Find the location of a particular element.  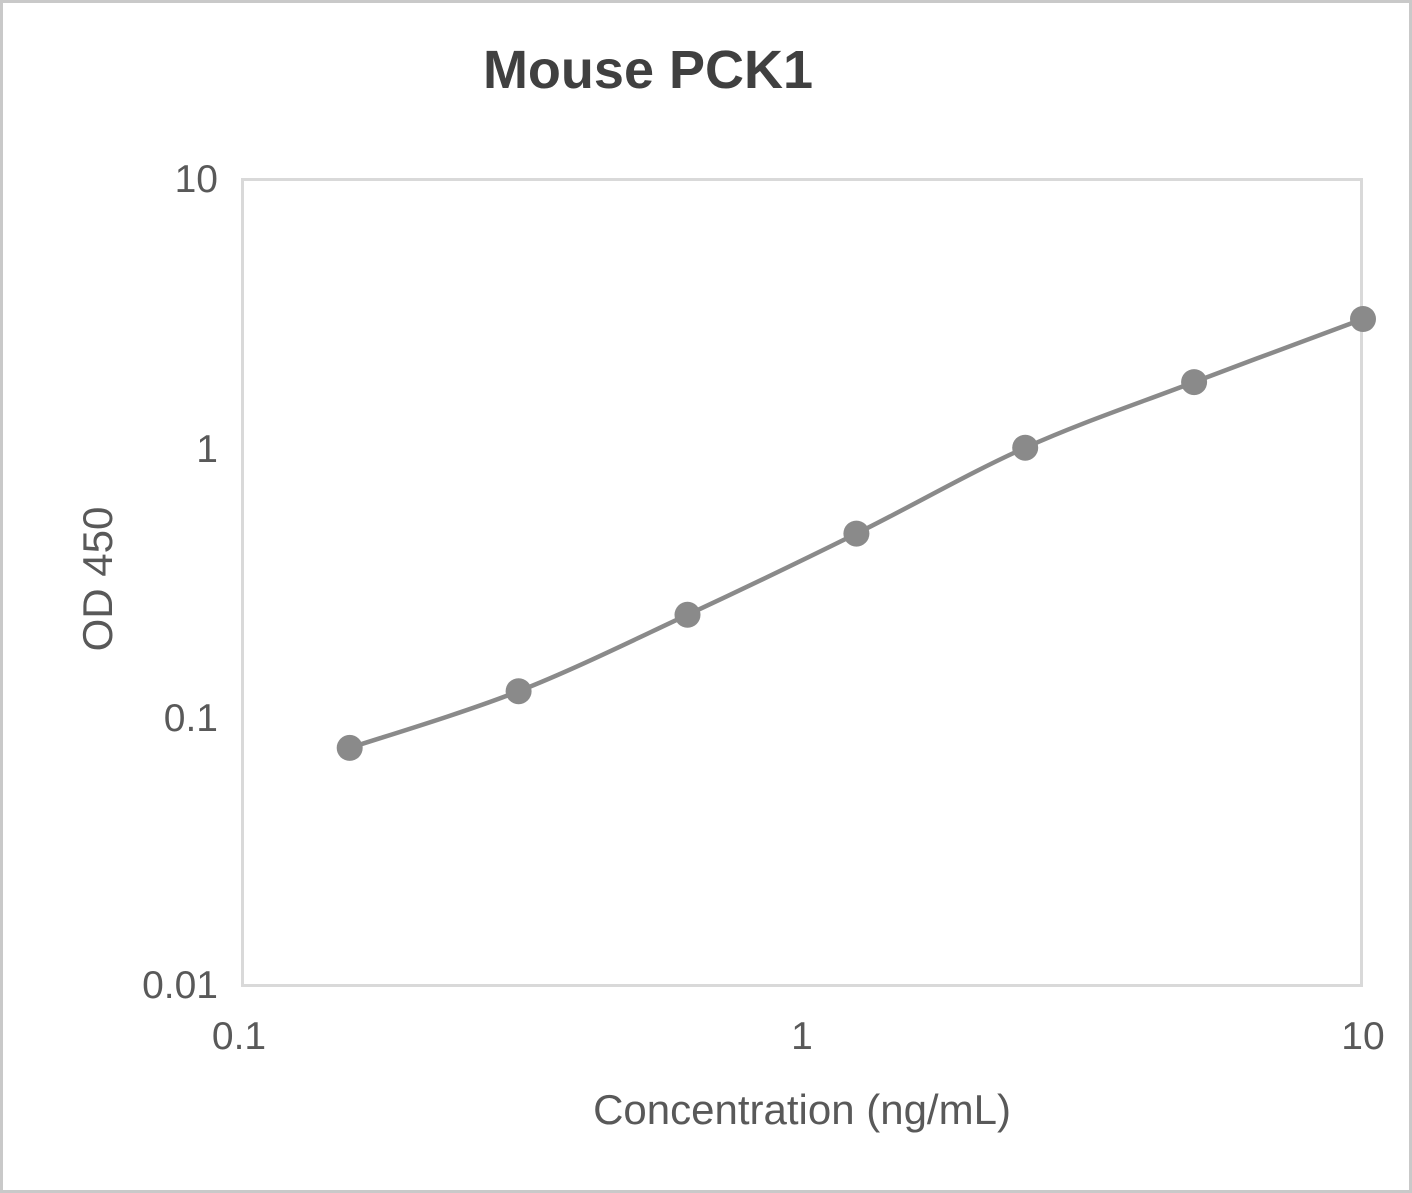

y-tick-label-1: 1 is located at coordinates (207, 449).